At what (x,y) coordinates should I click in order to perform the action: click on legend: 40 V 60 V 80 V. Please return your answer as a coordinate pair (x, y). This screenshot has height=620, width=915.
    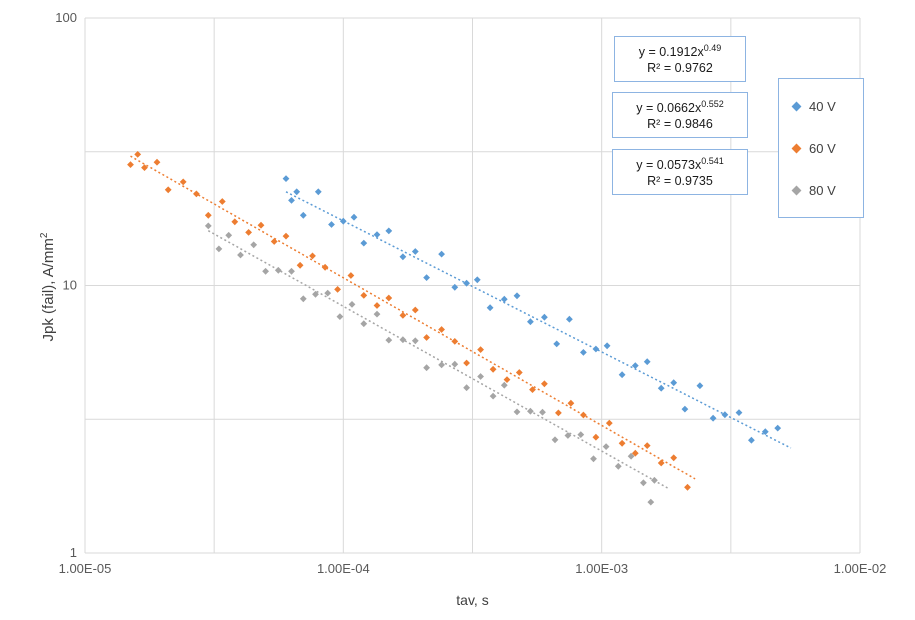
    Looking at the image, I should click on (821, 148).